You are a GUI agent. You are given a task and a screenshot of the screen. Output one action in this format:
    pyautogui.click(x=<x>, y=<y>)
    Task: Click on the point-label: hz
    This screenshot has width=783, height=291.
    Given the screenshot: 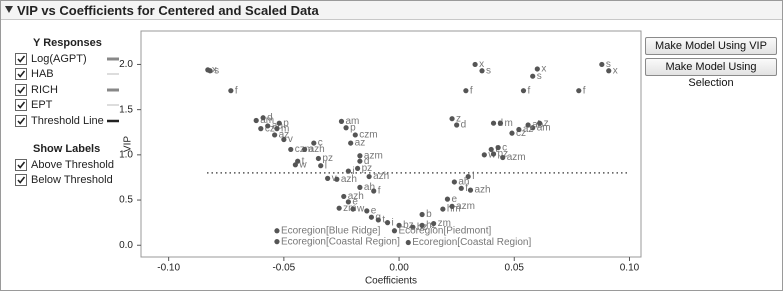 What is the action you would take?
    pyautogui.click(x=431, y=225)
    